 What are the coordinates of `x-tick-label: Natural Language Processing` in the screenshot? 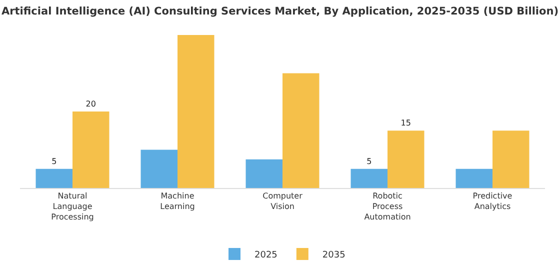 It's located at (72, 207).